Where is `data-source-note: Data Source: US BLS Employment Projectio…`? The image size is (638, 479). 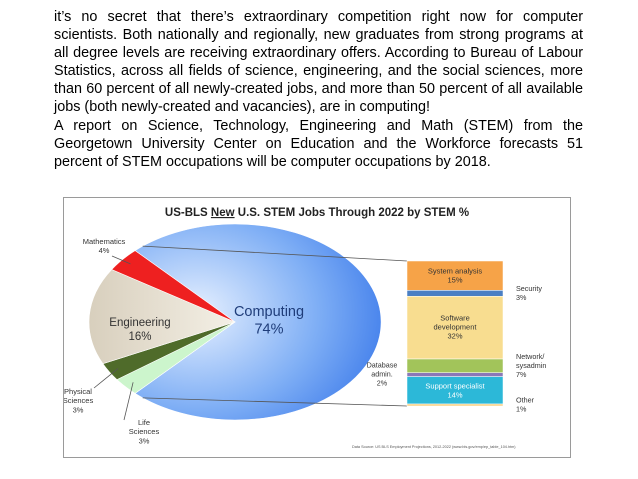
data-source-note: Data Source: US BLS Employment Projectio… is located at coordinates (434, 447).